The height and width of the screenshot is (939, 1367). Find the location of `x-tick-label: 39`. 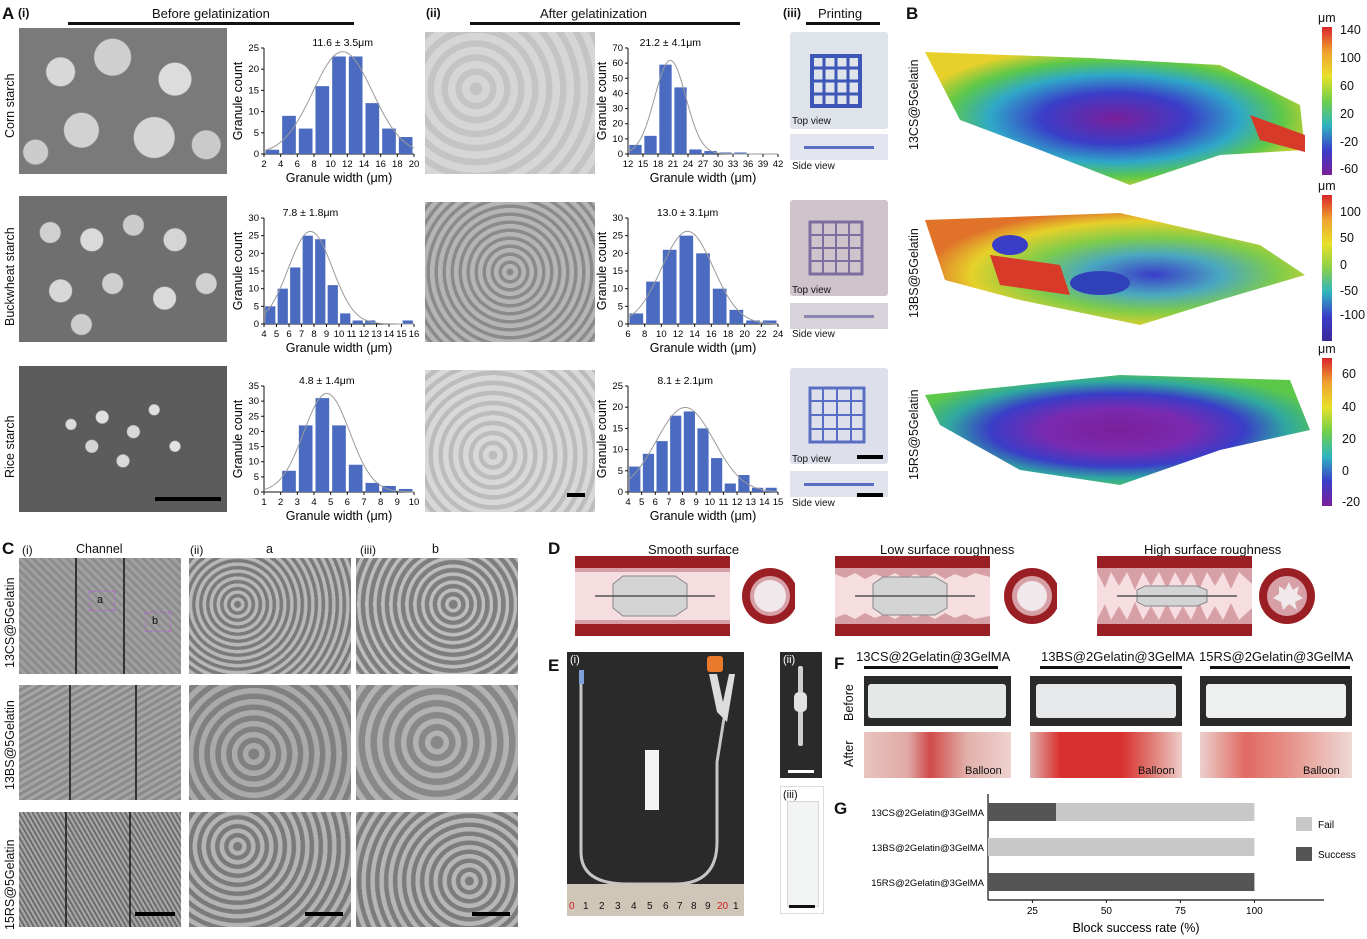

x-tick-label: 39 is located at coordinates (763, 164).